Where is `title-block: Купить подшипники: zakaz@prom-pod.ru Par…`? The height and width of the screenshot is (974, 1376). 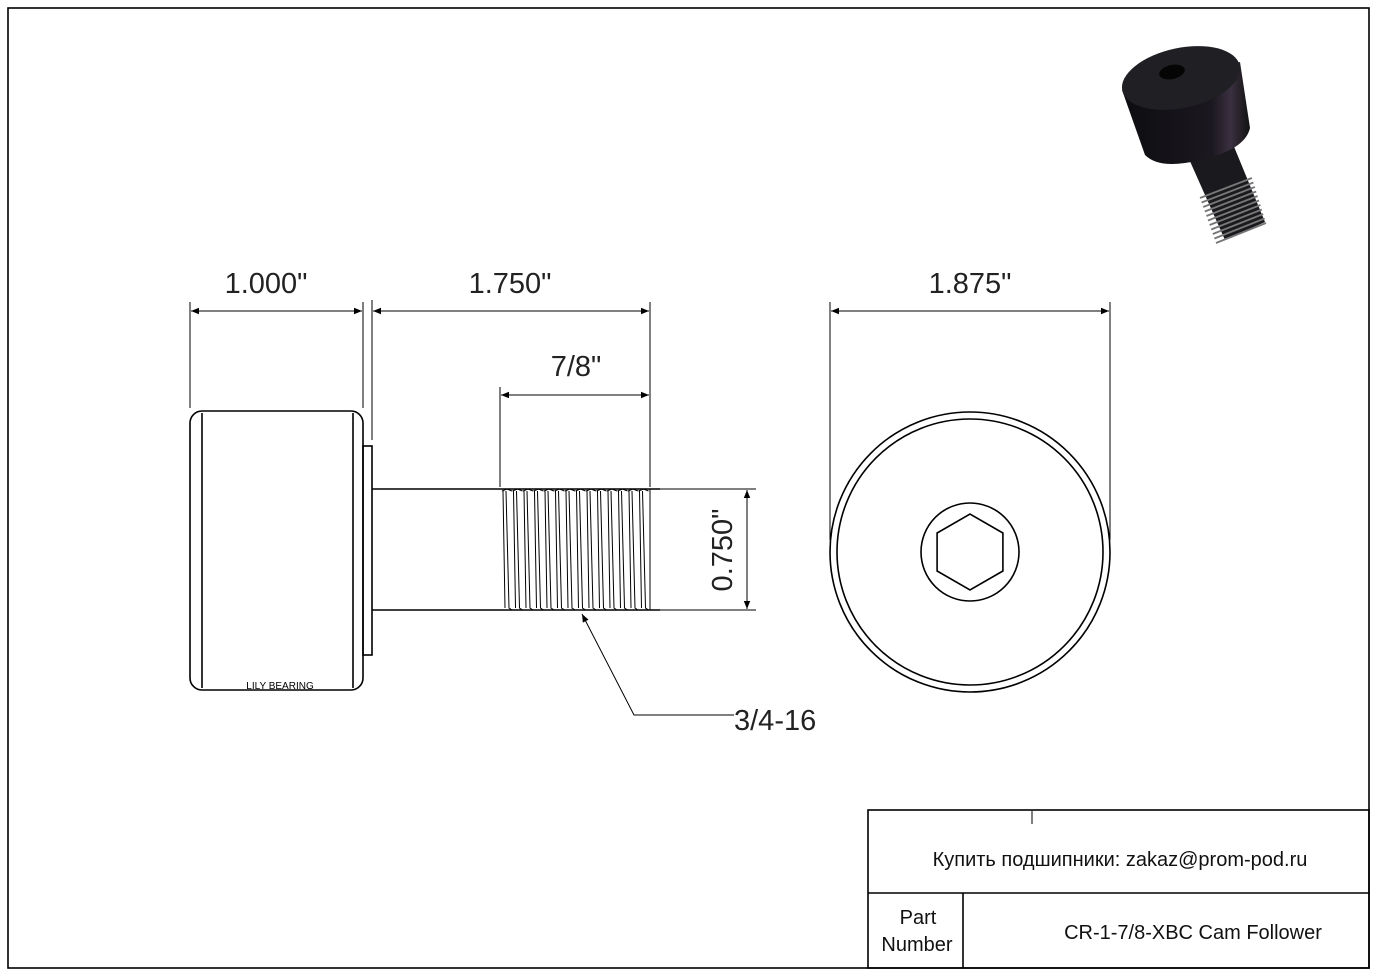 title-block: Купить подшипники: zakaz@prom-pod.ru Par… is located at coordinates (1118, 889).